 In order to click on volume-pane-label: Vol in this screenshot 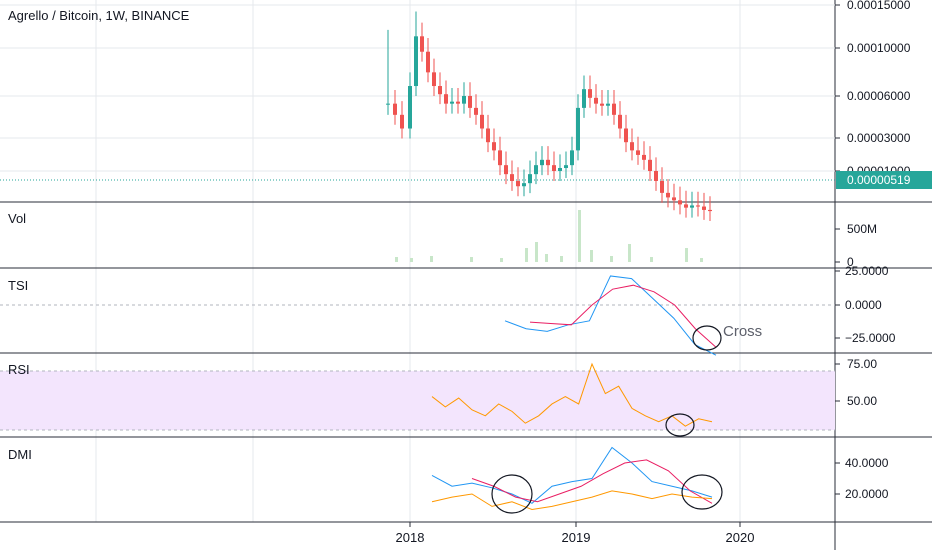, I will do `click(17, 218)`.